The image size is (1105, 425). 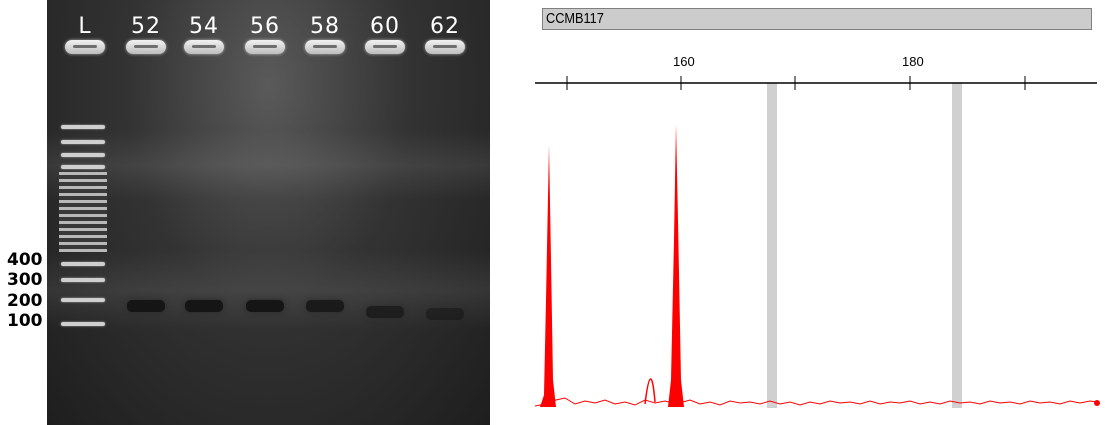 What do you see at coordinates (650, 391) in the screenshot?
I see `trace-stutter-peak` at bounding box center [650, 391].